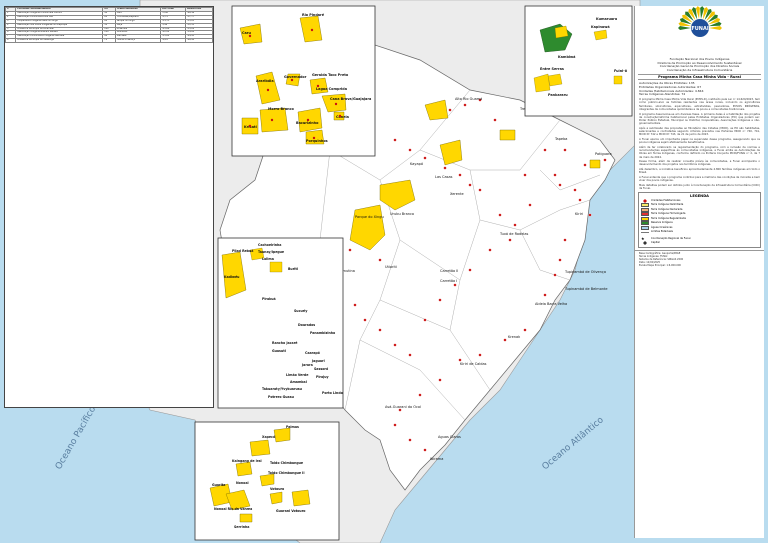 The width and height of the screenshot is (768, 543). Describe the element at coordinates (241, 527) in the screenshot. I see `label-serrinha: Serrinha` at that location.